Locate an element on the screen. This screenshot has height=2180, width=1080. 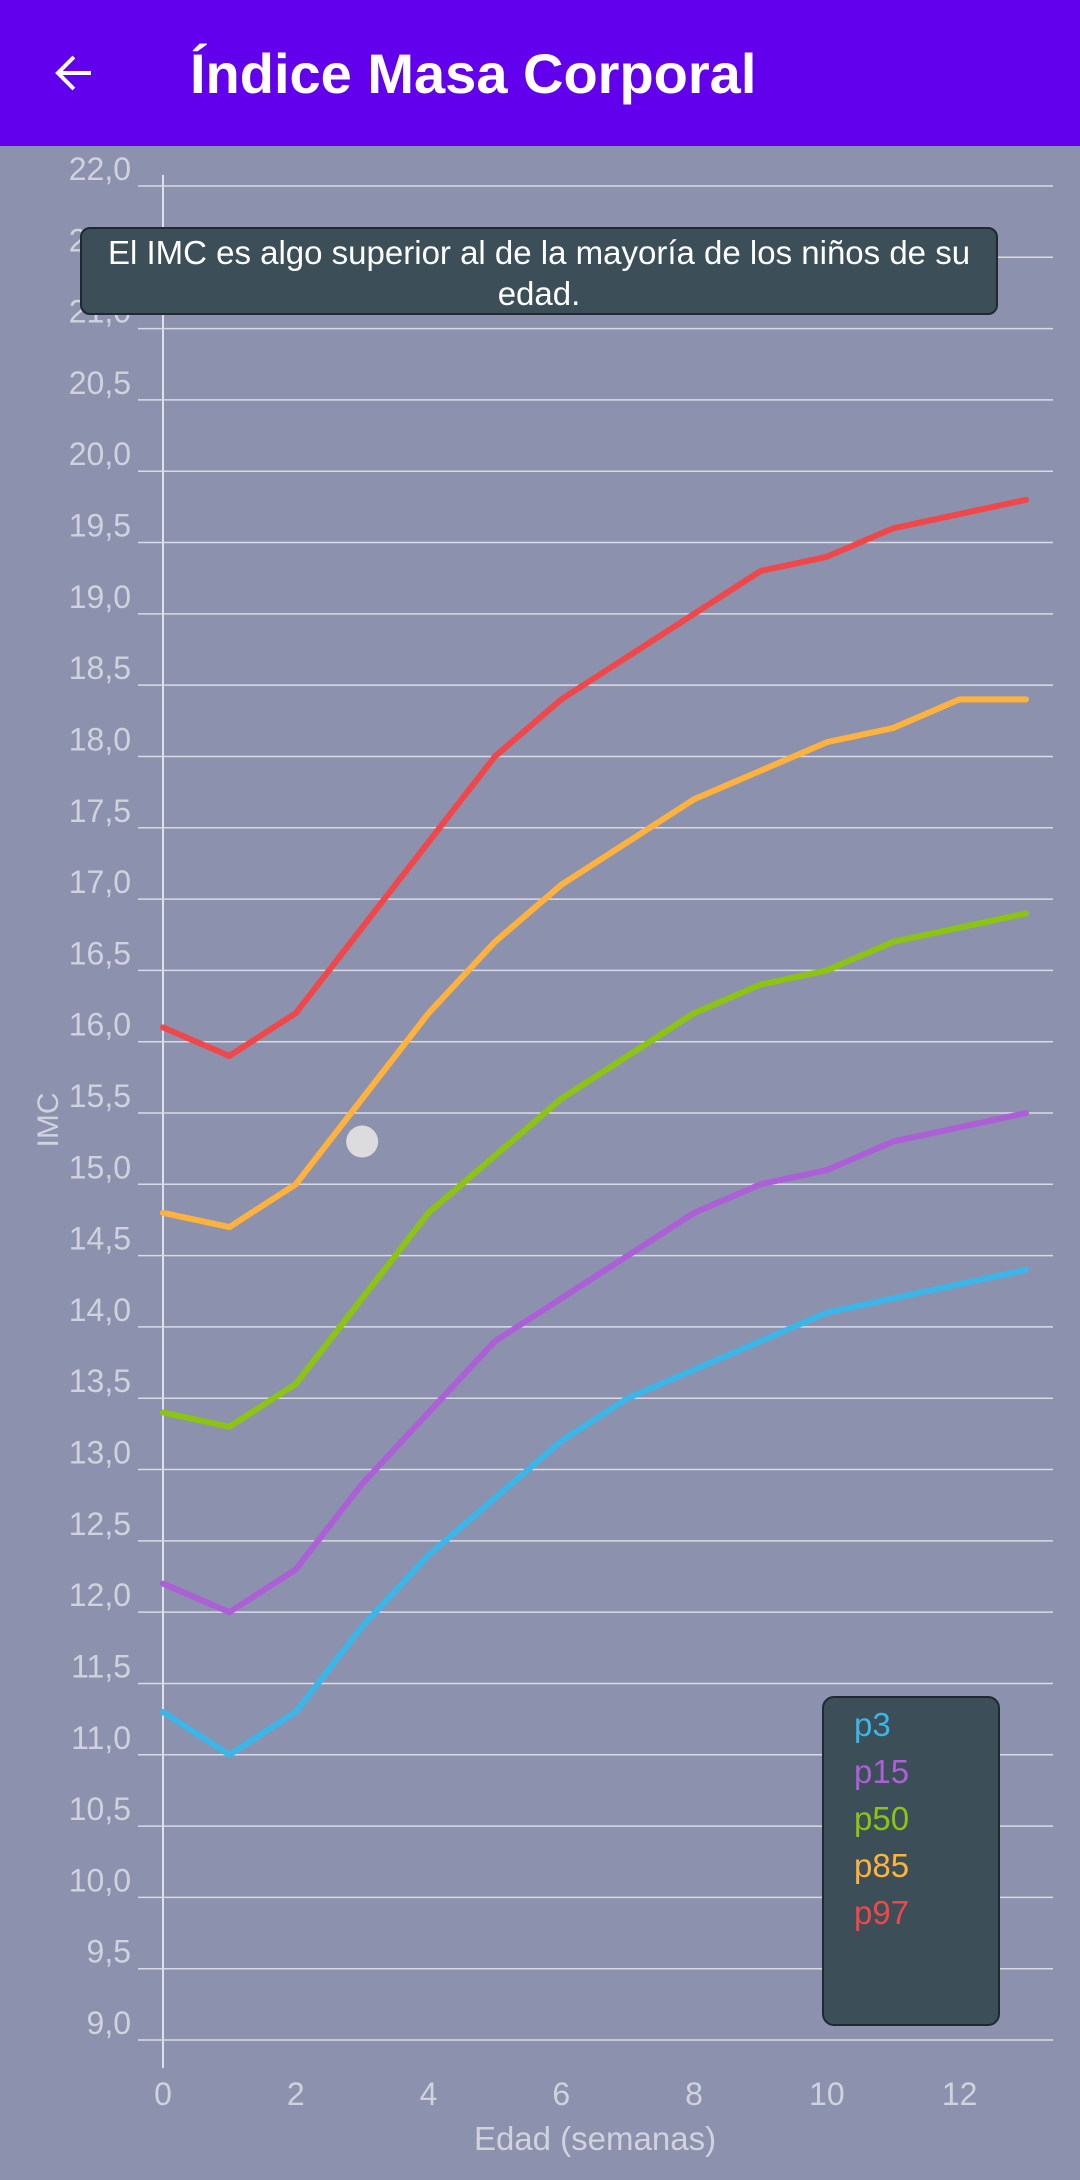
legend-item-p97: p97 is located at coordinates (882, 1912).